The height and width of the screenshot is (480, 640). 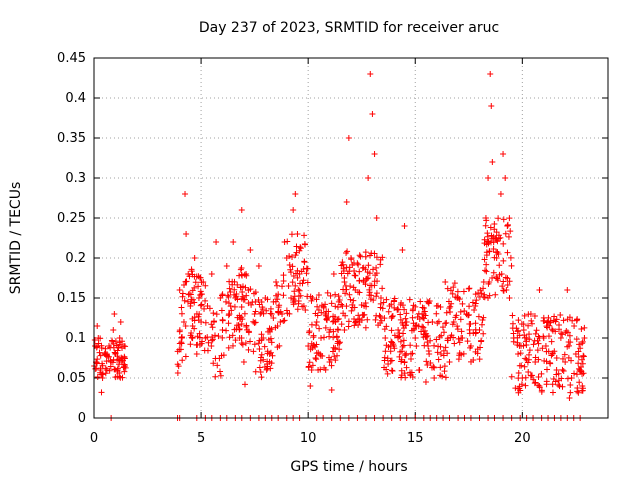 What do you see at coordinates (71, 138) in the screenshot?
I see `y-tick-label: 0.35` at bounding box center [71, 138].